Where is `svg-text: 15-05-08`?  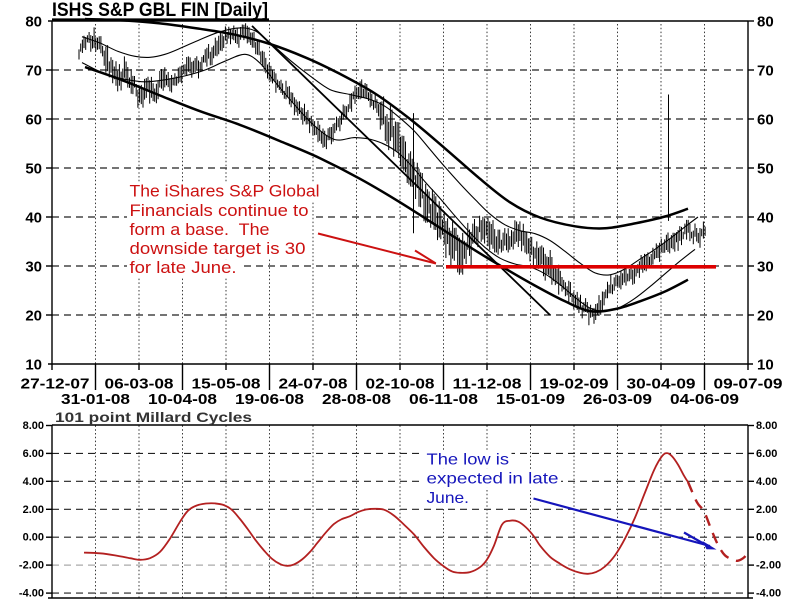
svg-text: 15-05-08 is located at coordinates (226, 384).